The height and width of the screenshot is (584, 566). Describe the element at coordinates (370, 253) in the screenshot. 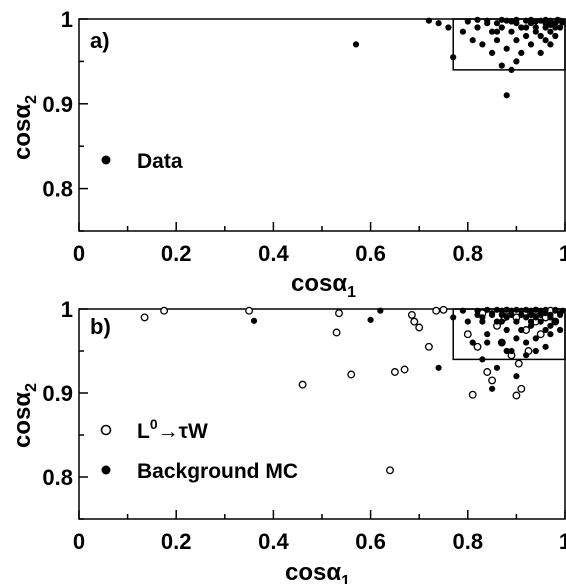

I see `x-tick-label: 0.6` at that location.